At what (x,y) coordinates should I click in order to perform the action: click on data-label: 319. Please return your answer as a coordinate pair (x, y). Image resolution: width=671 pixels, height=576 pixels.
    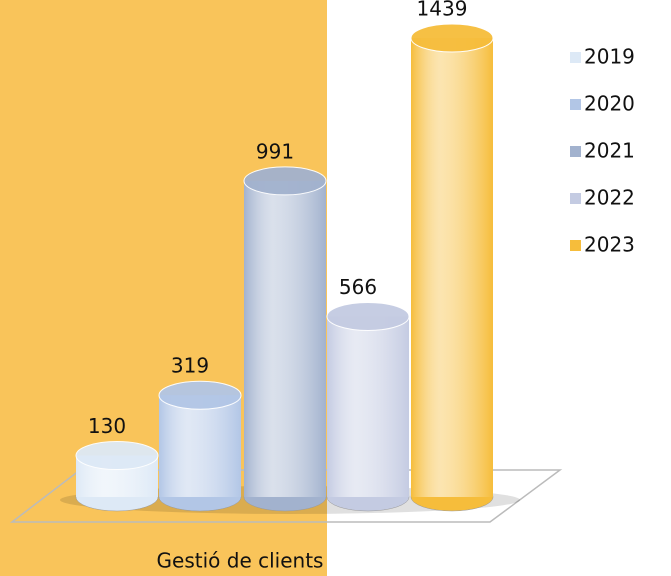
    Looking at the image, I should click on (190, 366).